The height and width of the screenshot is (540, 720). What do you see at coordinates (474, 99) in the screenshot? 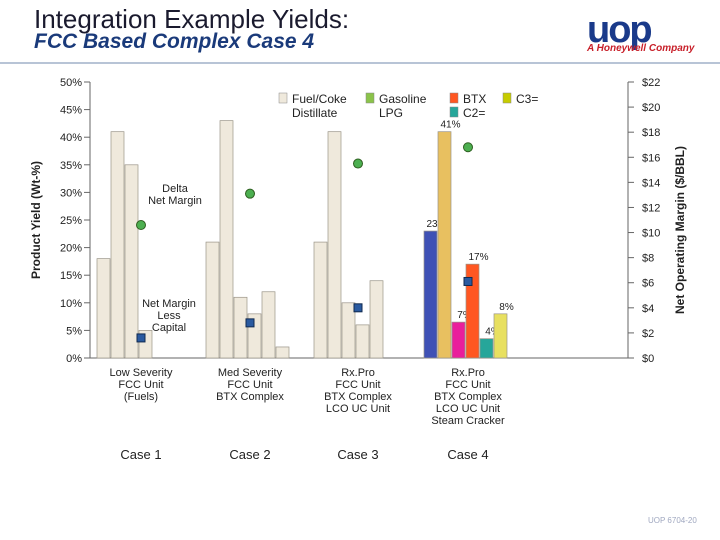
I see `legend-label: BTX` at bounding box center [474, 99].